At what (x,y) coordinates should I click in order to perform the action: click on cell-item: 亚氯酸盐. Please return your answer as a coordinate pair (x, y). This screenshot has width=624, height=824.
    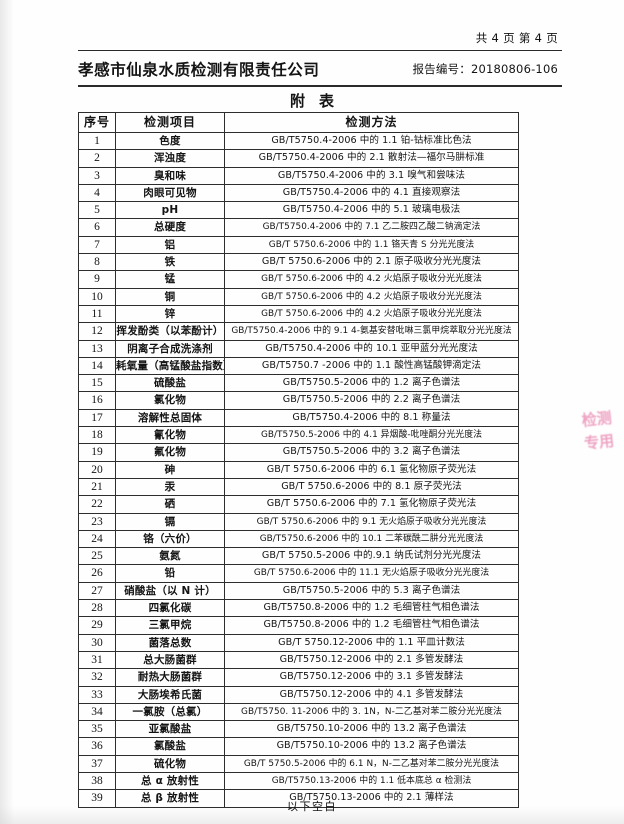
    Looking at the image, I should click on (170, 729).